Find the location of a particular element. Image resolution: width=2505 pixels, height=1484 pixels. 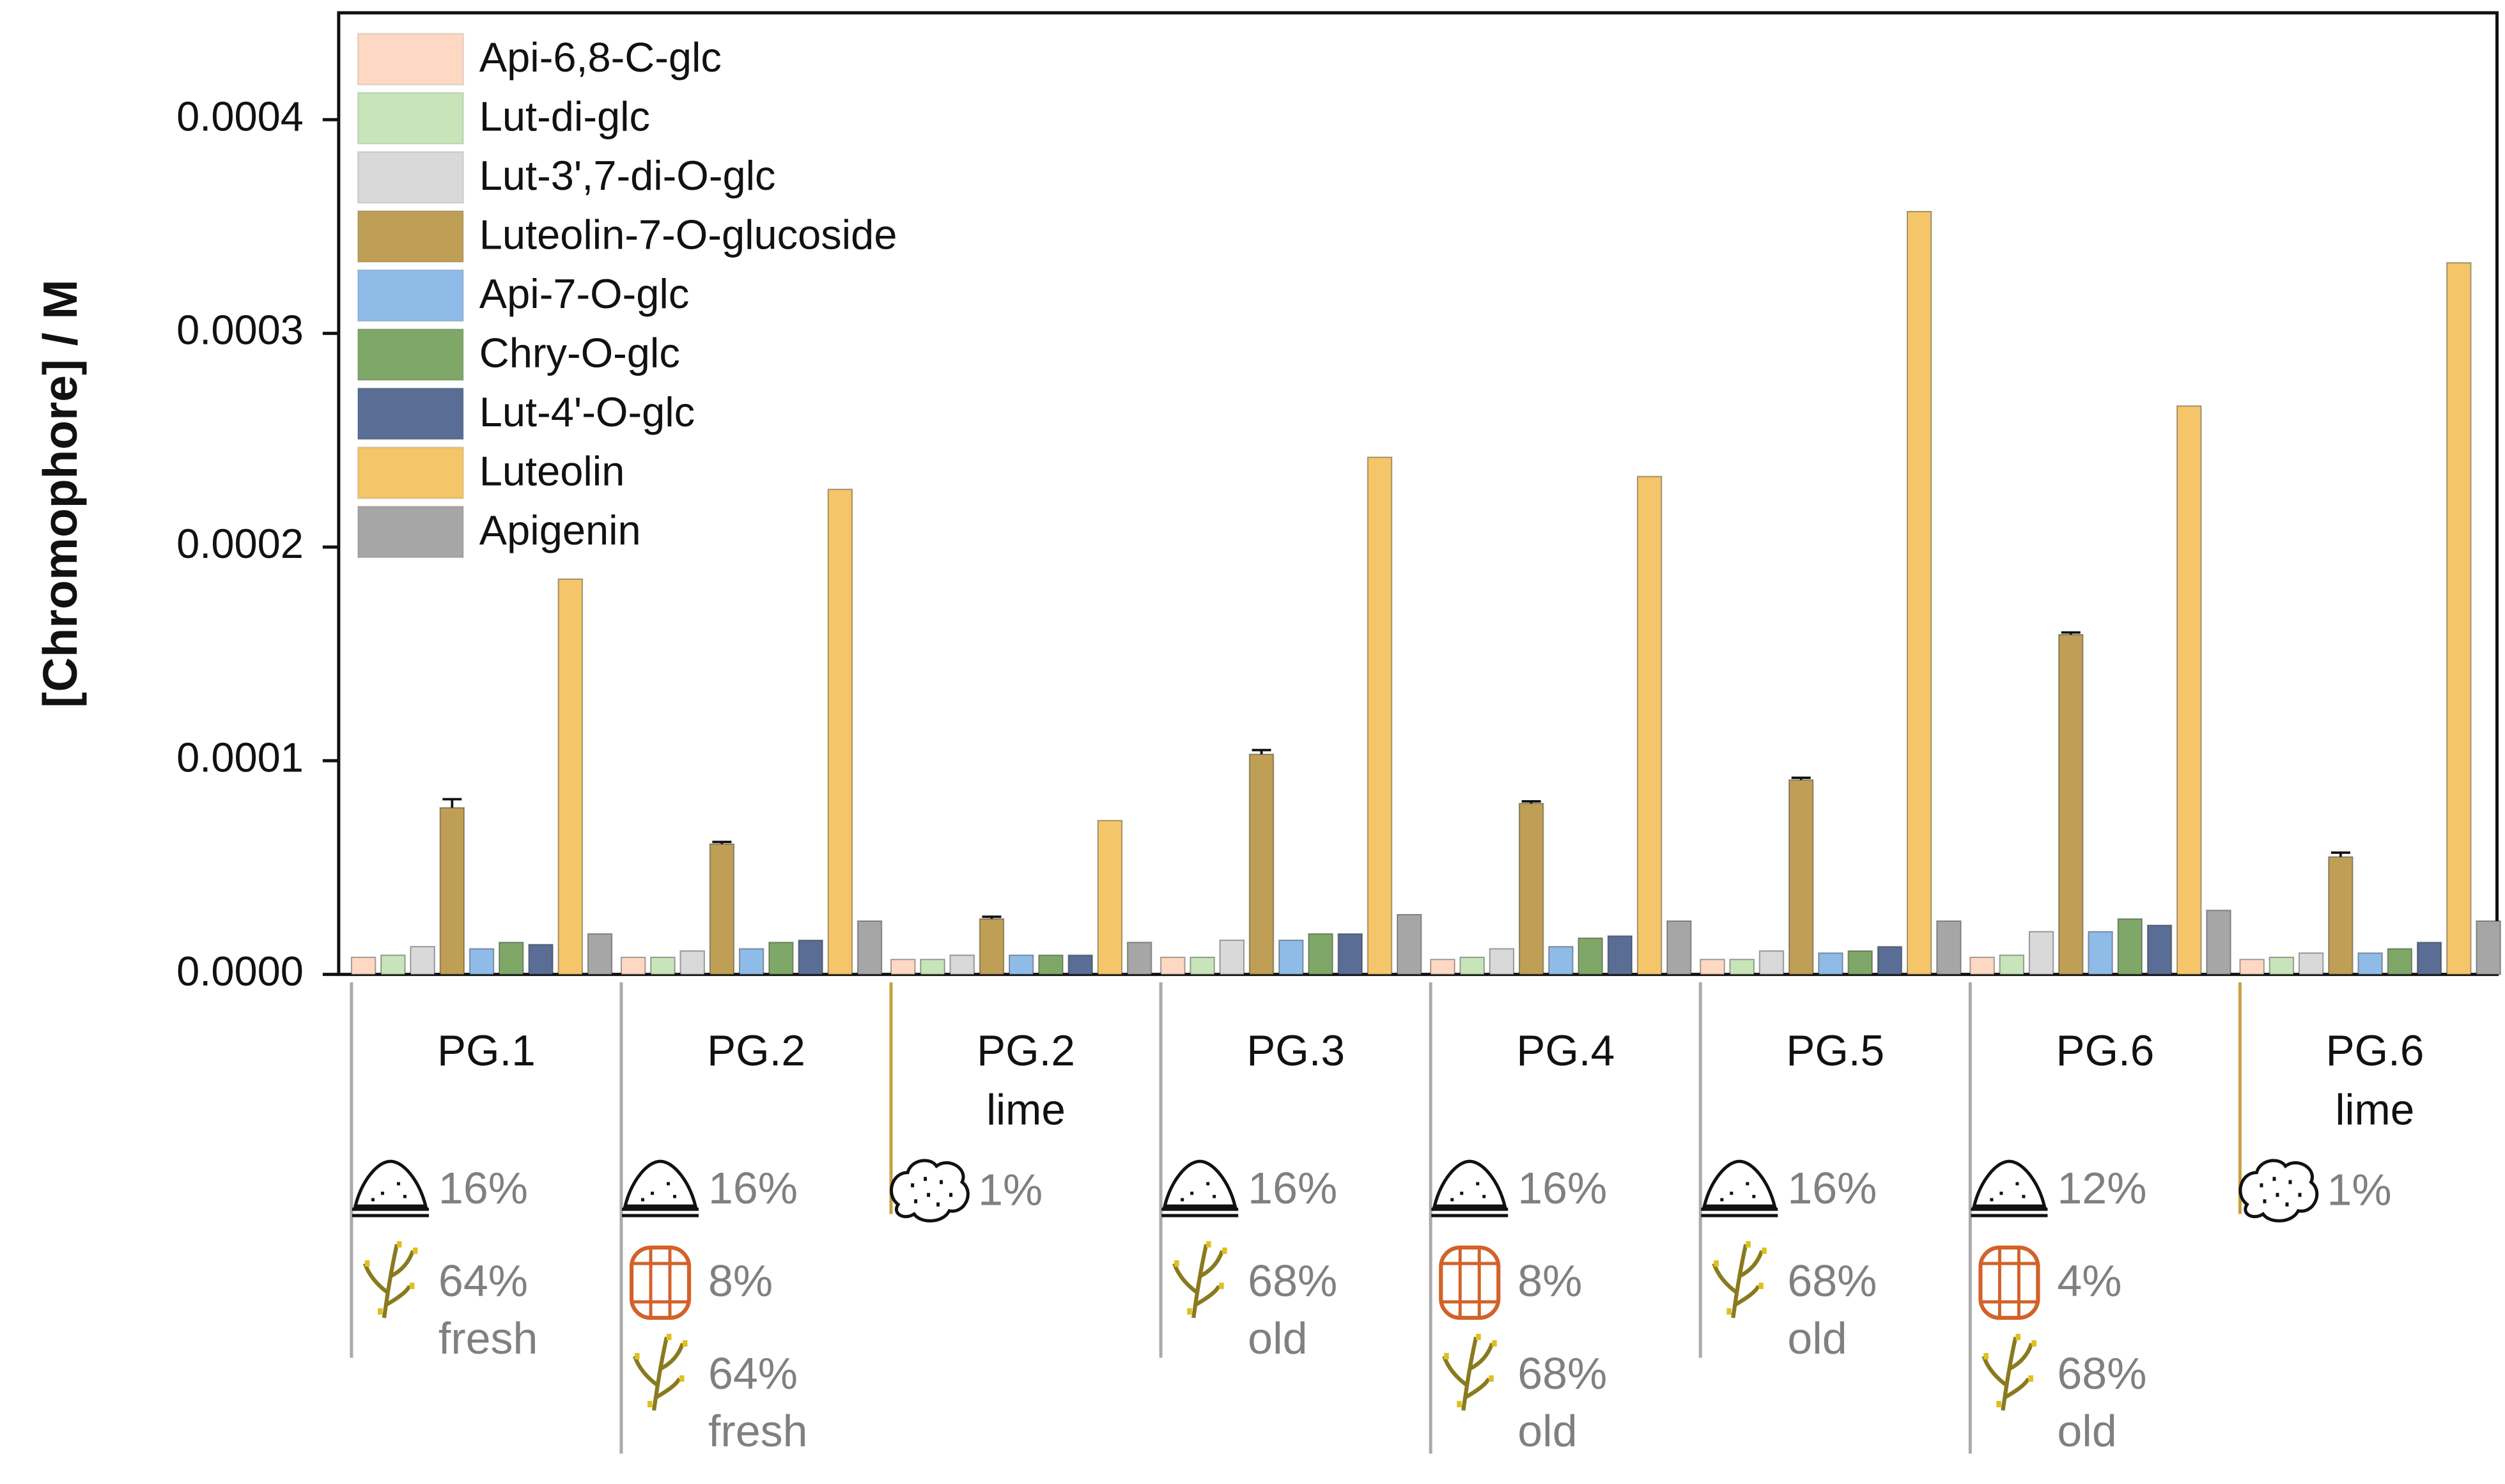

salt-pile is located at coordinates (2009, 1188).